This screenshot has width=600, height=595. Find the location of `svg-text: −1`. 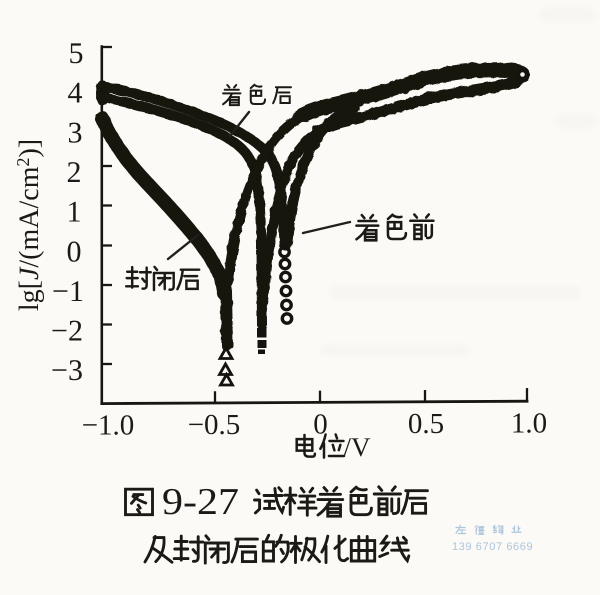

svg-text: −1 is located at coordinates (68, 291).